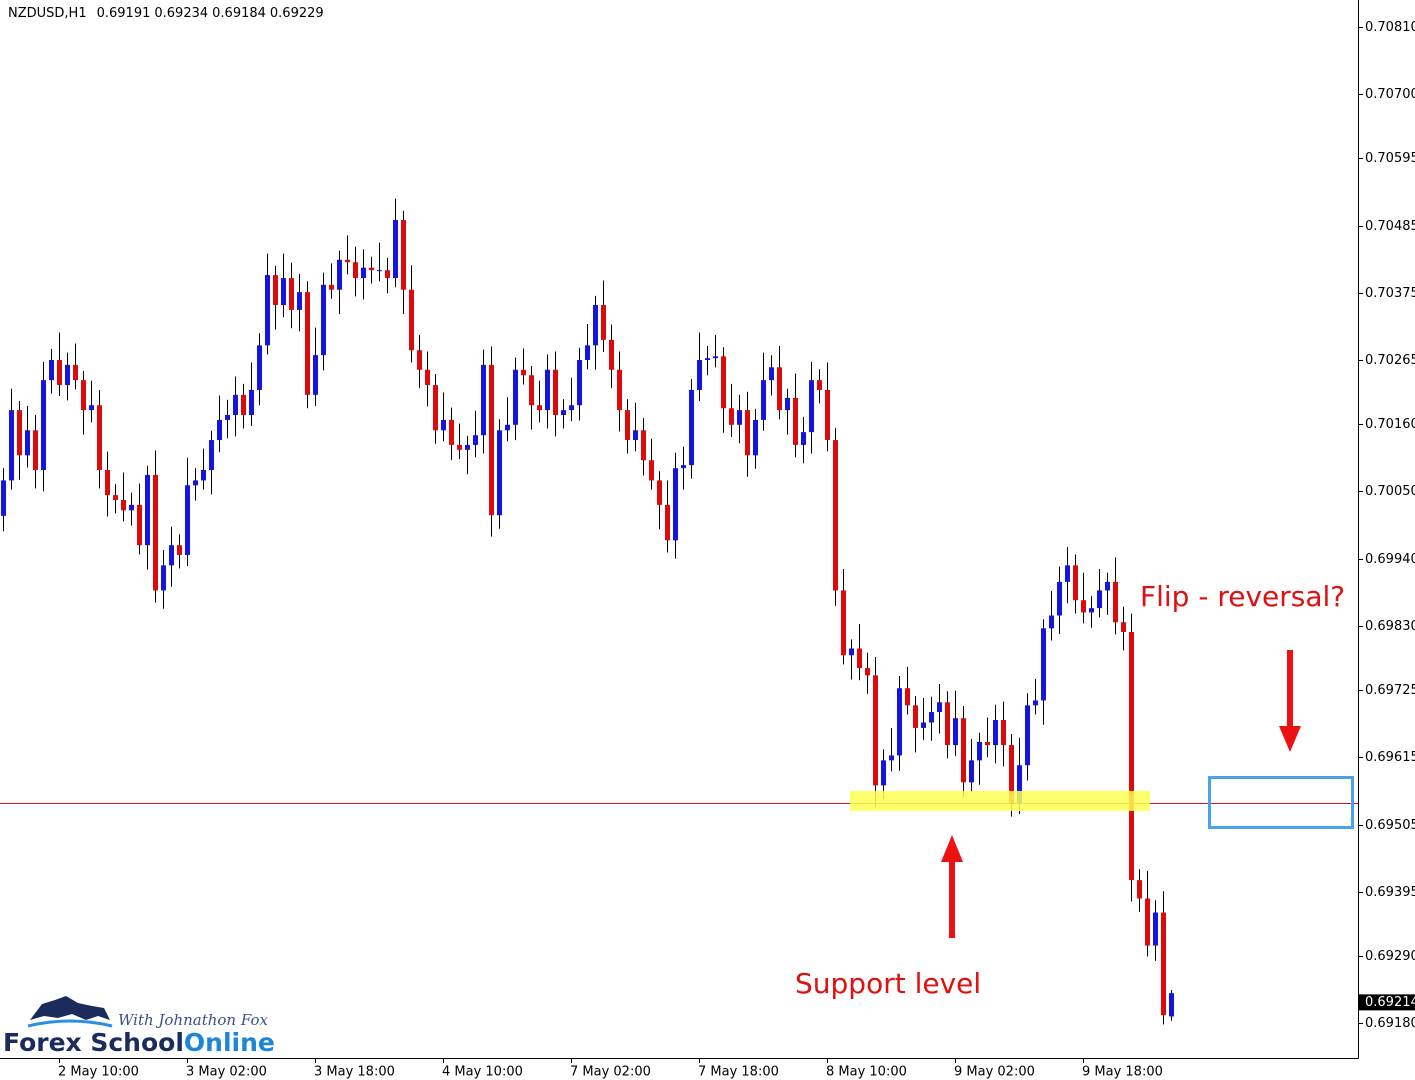  What do you see at coordinates (1390, 27) in the screenshot?
I see `y-tick-label: 0.70810` at bounding box center [1390, 27].